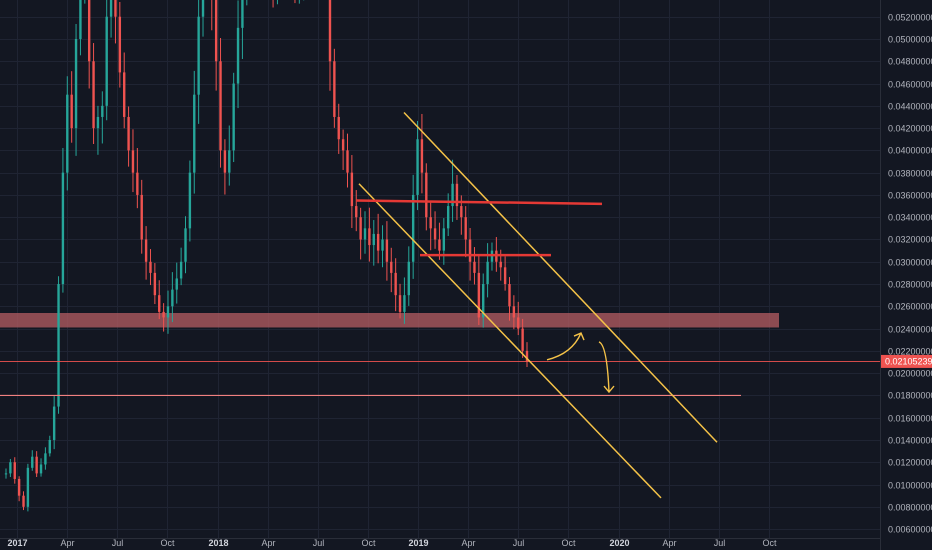 The width and height of the screenshot is (932, 550). What do you see at coordinates (910, 508) in the screenshot?
I see `price-tick-label: 0.00800000` at bounding box center [910, 508].